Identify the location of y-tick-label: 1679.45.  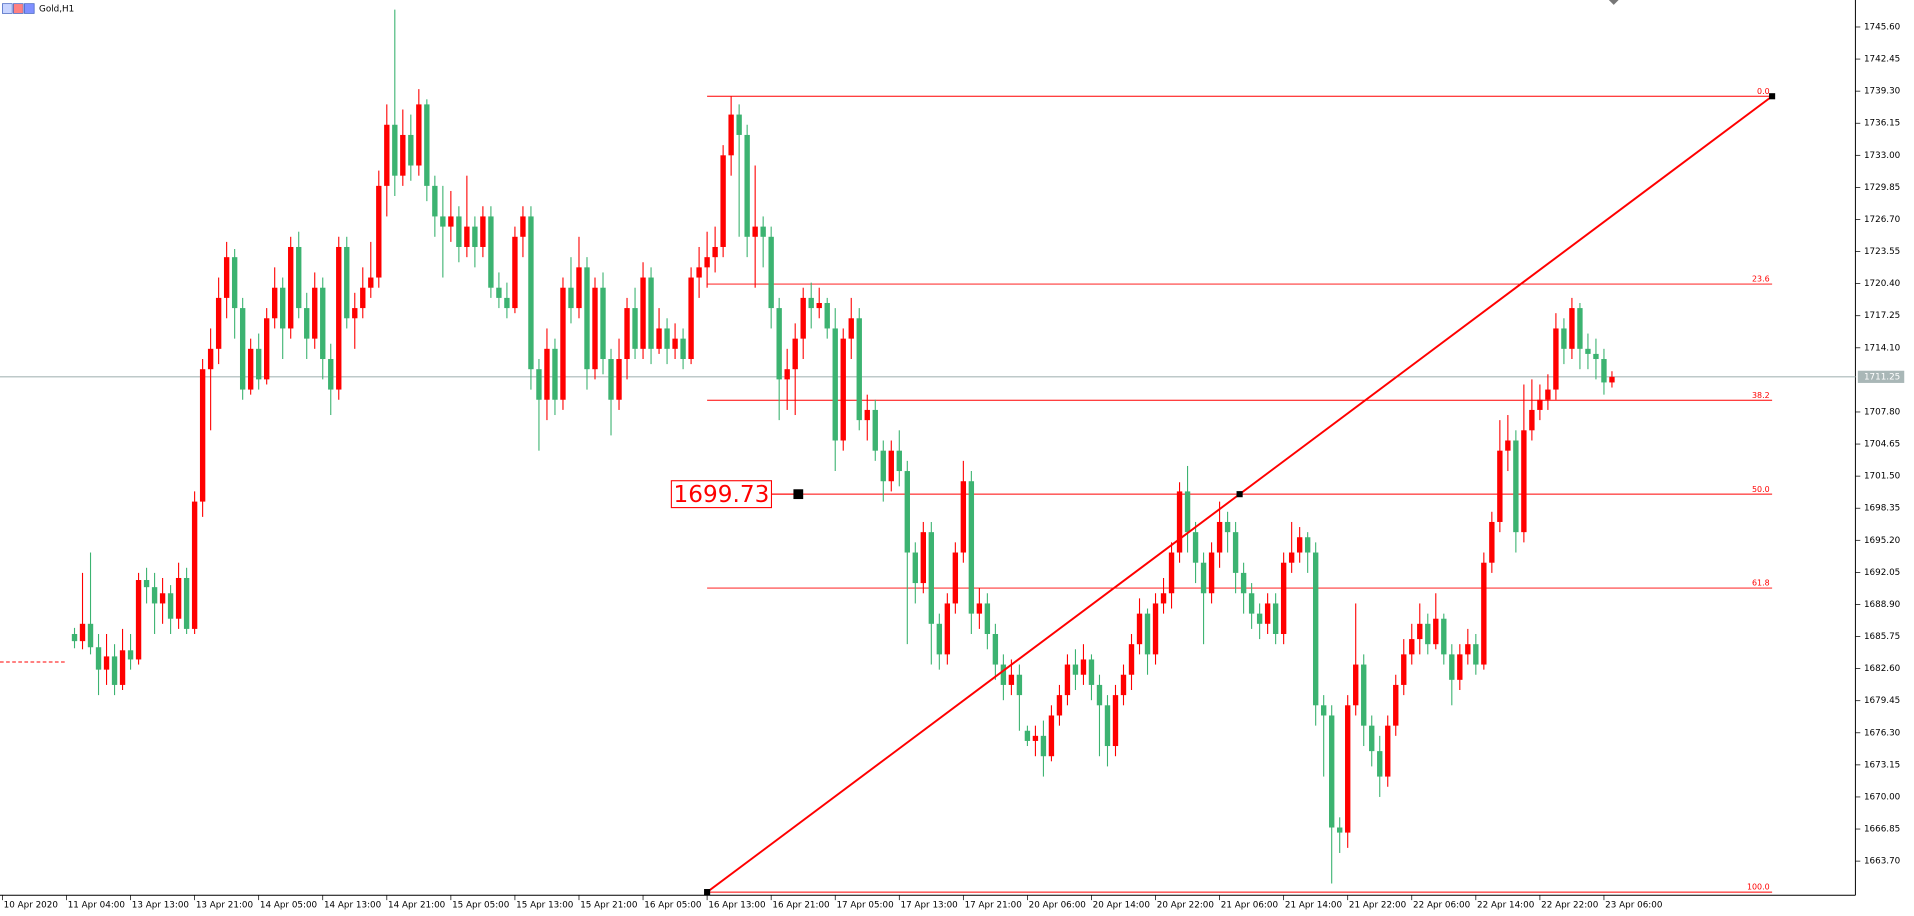
(1882, 701).